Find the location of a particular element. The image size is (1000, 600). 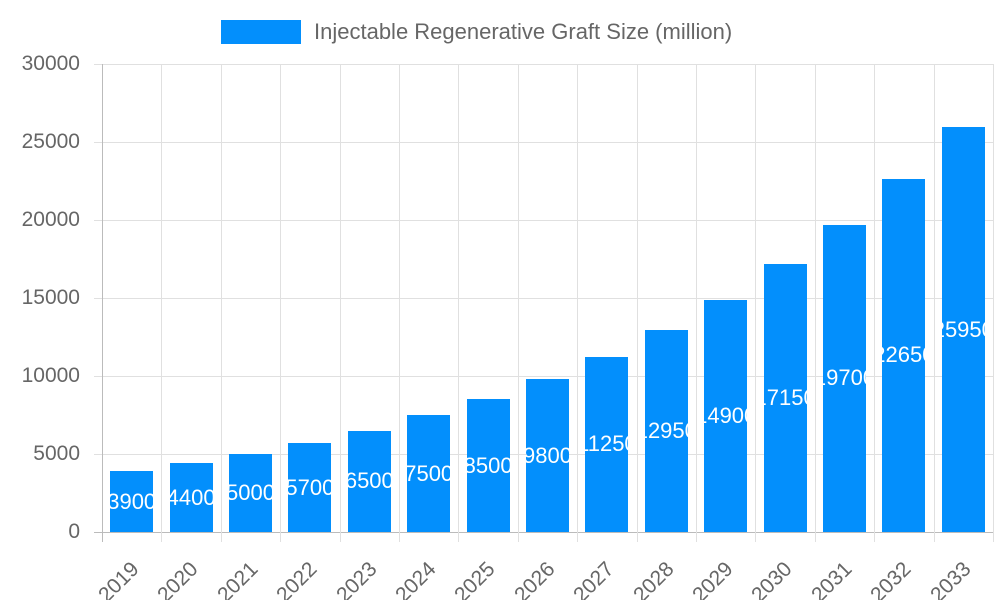

bar: 8500 is located at coordinates (488, 465).